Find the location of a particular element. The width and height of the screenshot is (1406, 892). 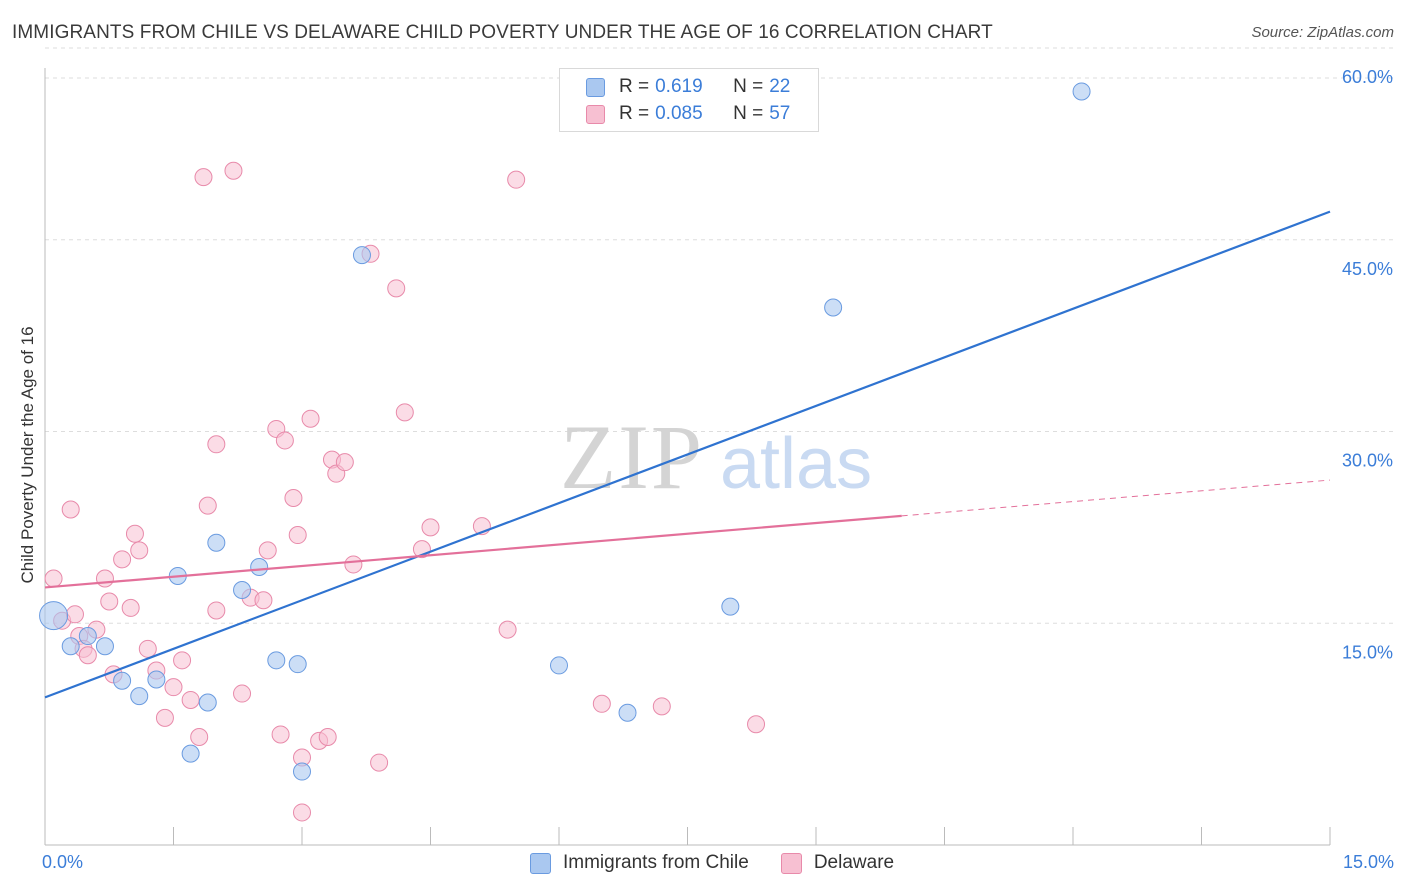

series-legend: Immigrants from Chile Delaware is located at coordinates (728, 863).